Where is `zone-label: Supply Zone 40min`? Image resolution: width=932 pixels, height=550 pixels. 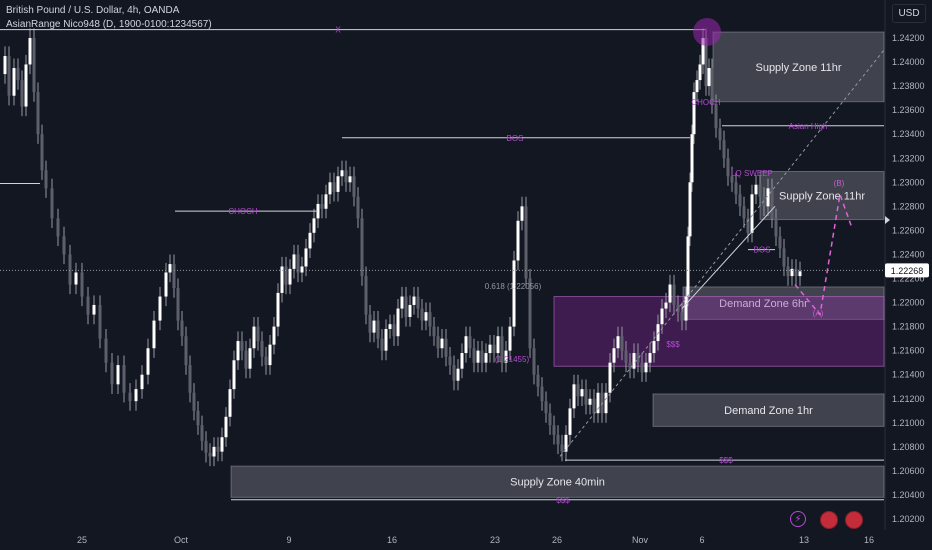 zone-label: Supply Zone 40min is located at coordinates (557, 483).